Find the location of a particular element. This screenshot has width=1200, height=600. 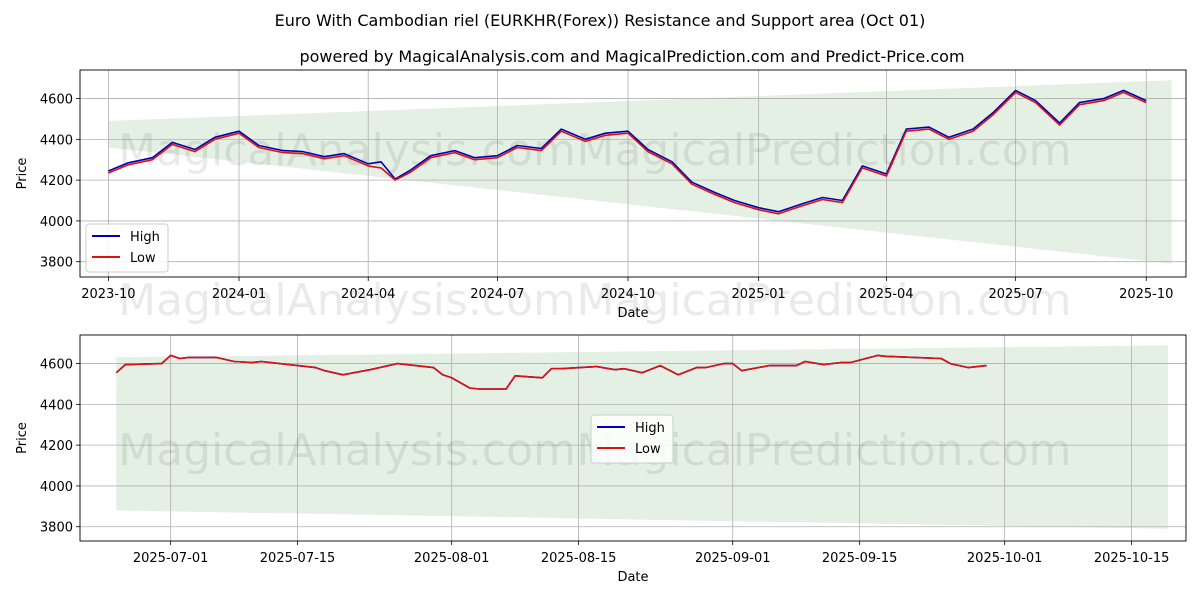

series-line-low is located at coordinates (551, 372).